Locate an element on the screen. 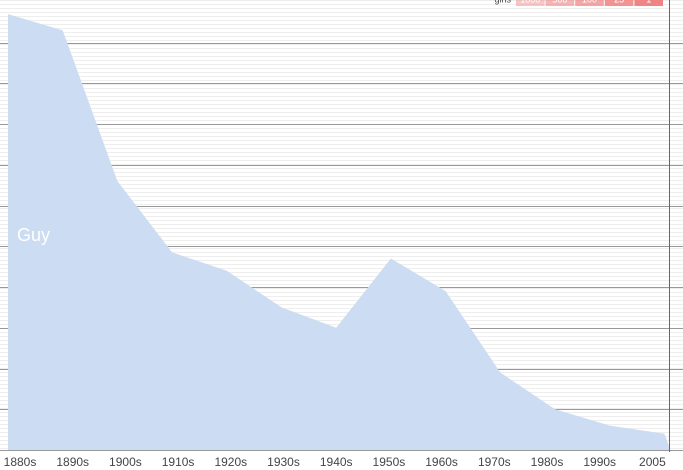 The image size is (683, 470). x-tick-label: 1940s is located at coordinates (336, 462).